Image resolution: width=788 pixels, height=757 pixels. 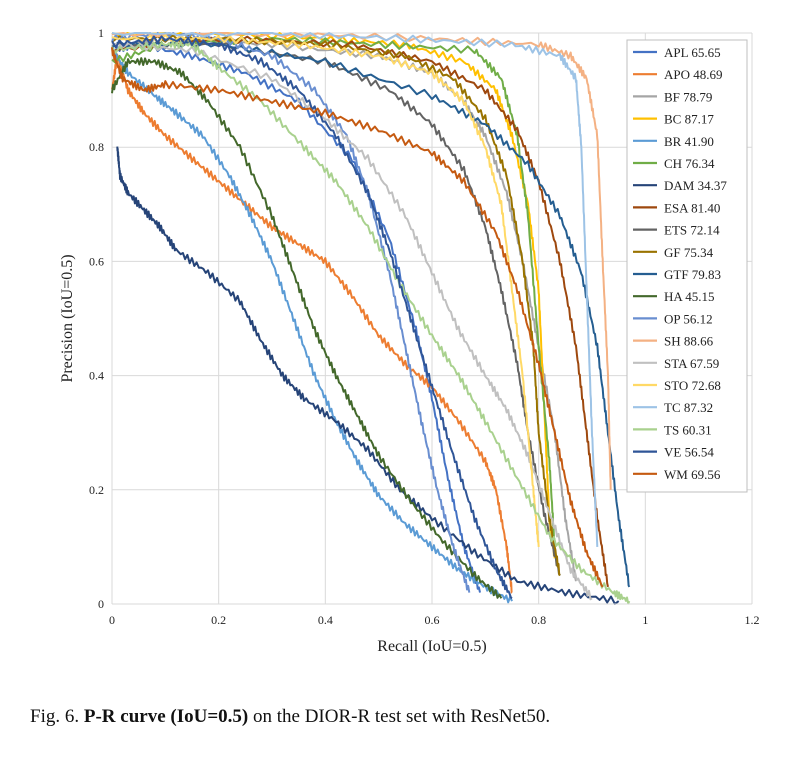 I want to click on legend-entry: STO 72.68, so click(x=692, y=385).